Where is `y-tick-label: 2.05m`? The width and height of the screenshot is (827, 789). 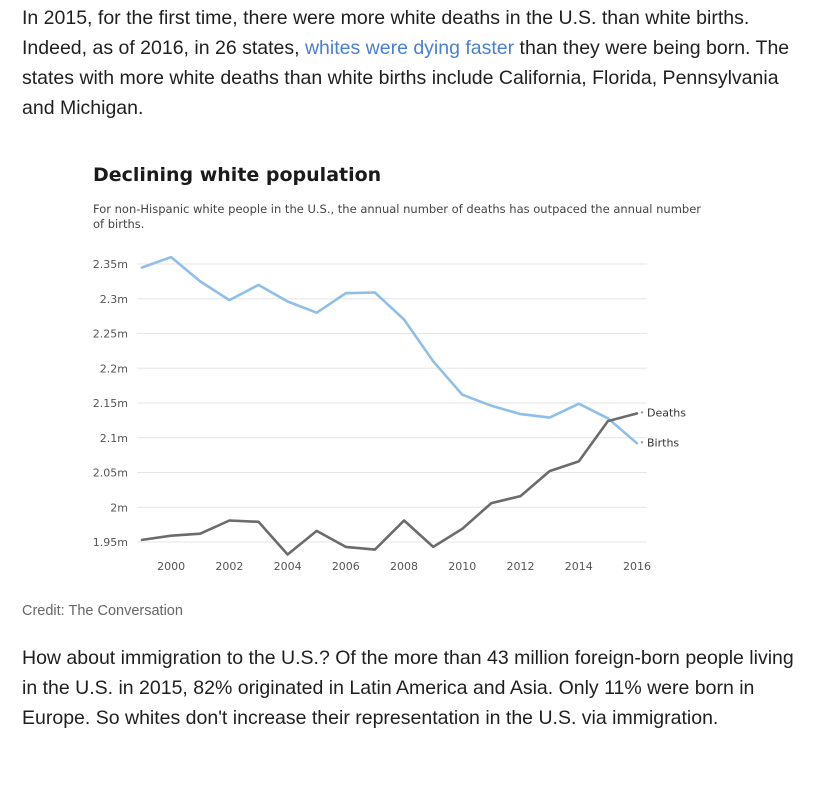
y-tick-label: 2.05m is located at coordinates (110, 473).